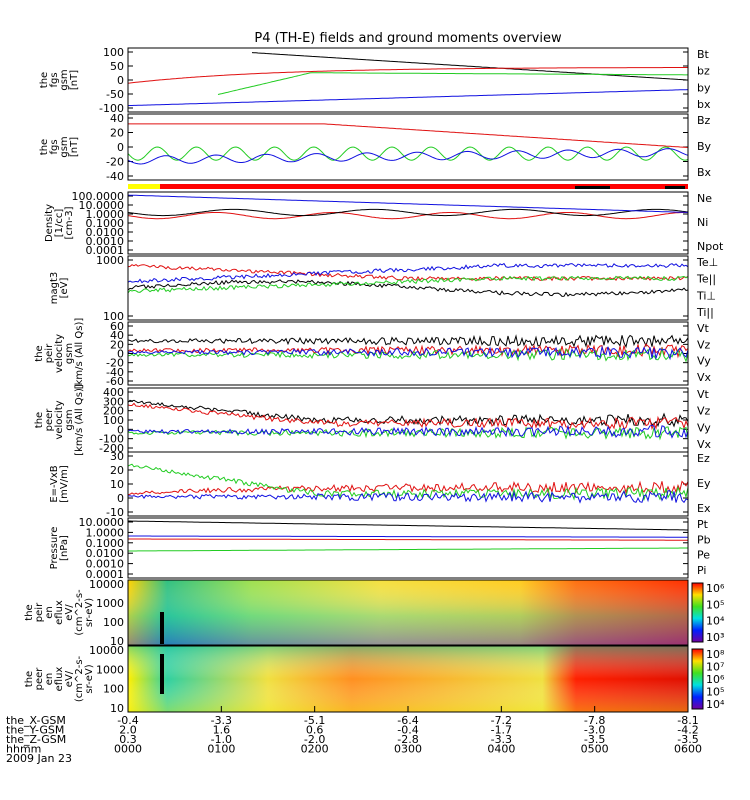 The height and width of the screenshot is (800, 750). Describe the element at coordinates (128, 749) in the screenshot. I see `time-row-value: 0000` at that location.